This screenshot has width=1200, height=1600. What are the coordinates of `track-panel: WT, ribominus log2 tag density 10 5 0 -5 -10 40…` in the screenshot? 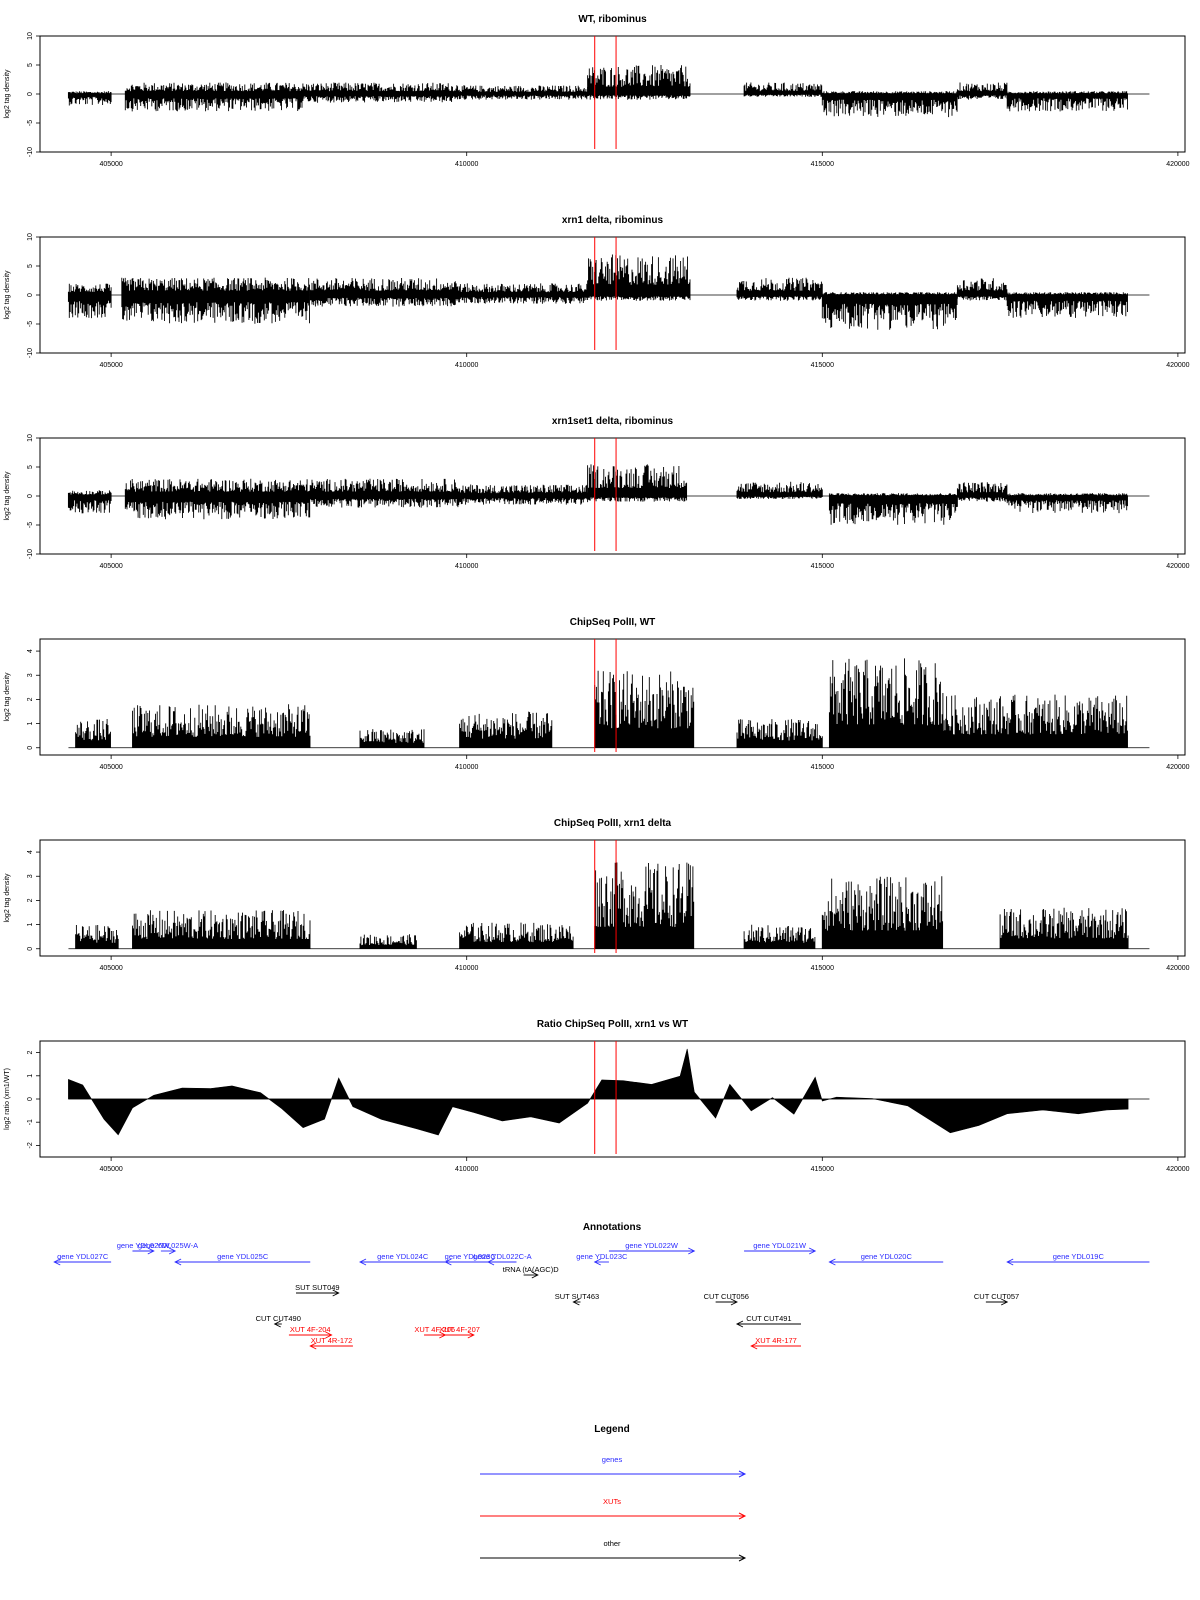 It's located at (597, 91).